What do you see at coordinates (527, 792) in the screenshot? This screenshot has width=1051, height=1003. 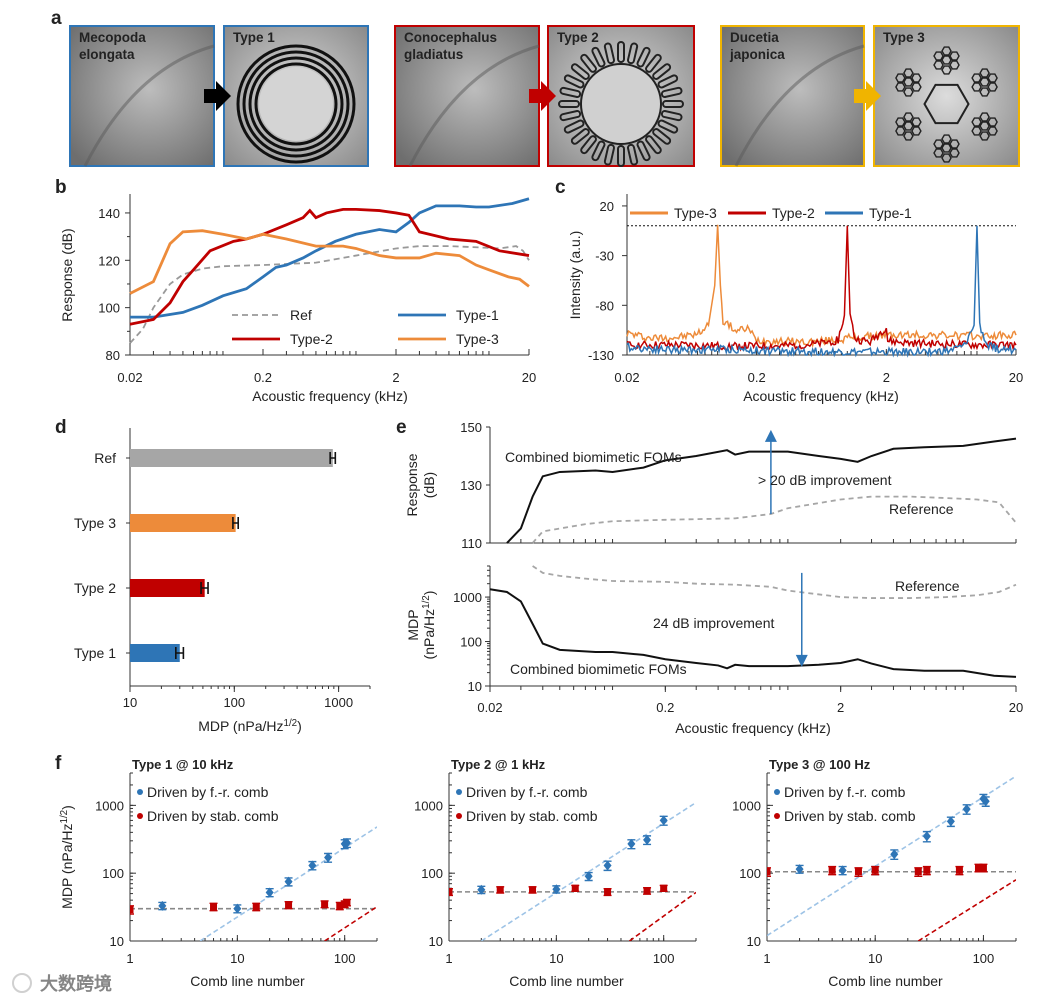 I see `legend-entry: Driven by f.-r. comb` at bounding box center [527, 792].